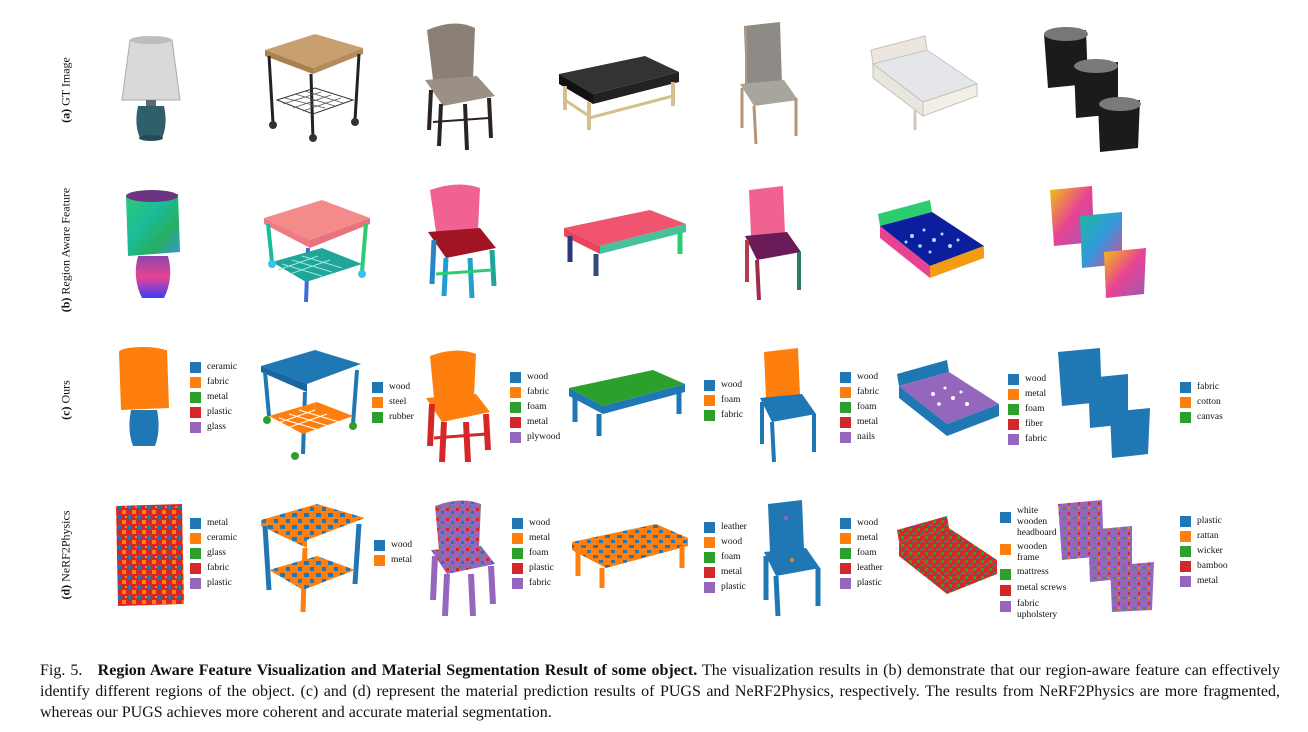 This screenshot has height=732, width=1308. Describe the element at coordinates (947, 560) in the screenshot. I see `nerf-bed` at that location.